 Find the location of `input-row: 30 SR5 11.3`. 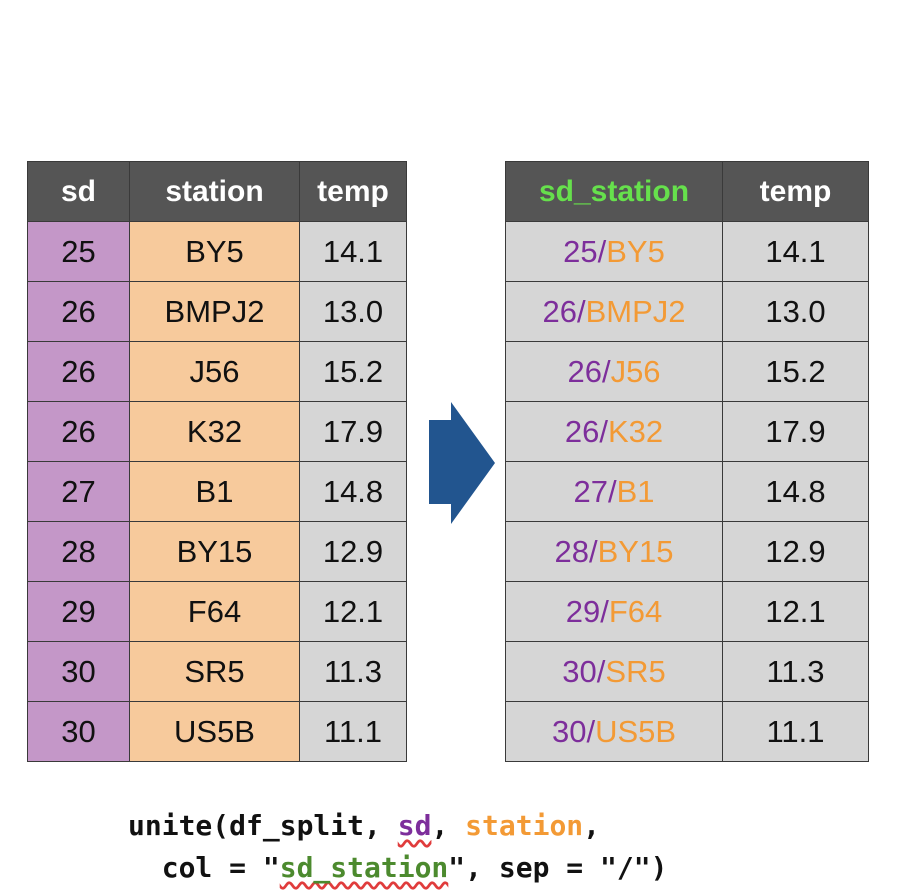

input-row: 30 SR5 11.3 is located at coordinates (217, 671).